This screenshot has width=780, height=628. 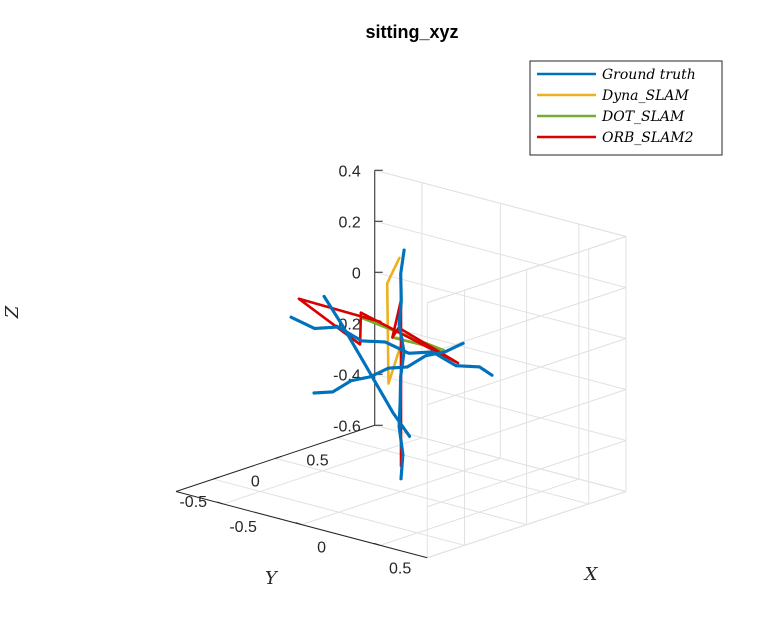 What do you see at coordinates (356, 273) in the screenshot?
I see `z-tick-label: 0` at bounding box center [356, 273].